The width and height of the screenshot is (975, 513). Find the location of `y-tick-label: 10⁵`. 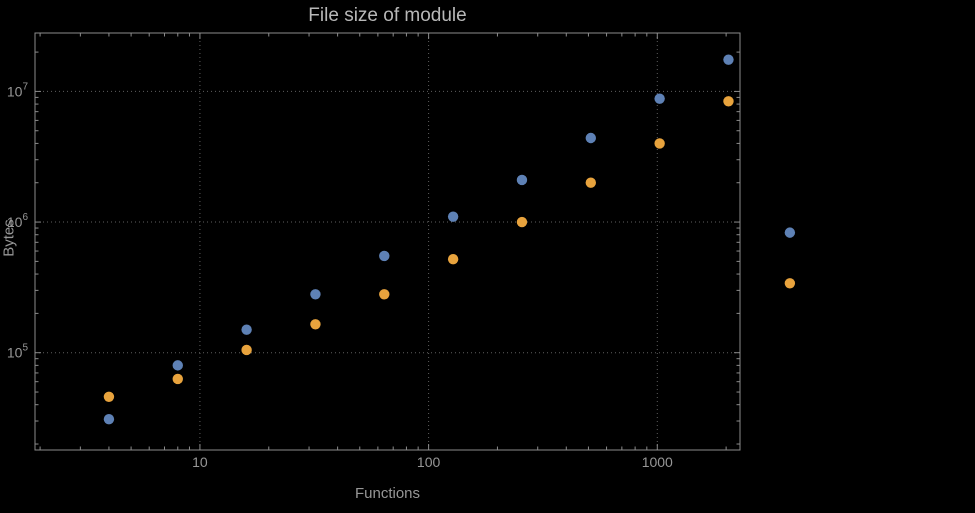

y-tick-label: 10⁵ is located at coordinates (18, 352).